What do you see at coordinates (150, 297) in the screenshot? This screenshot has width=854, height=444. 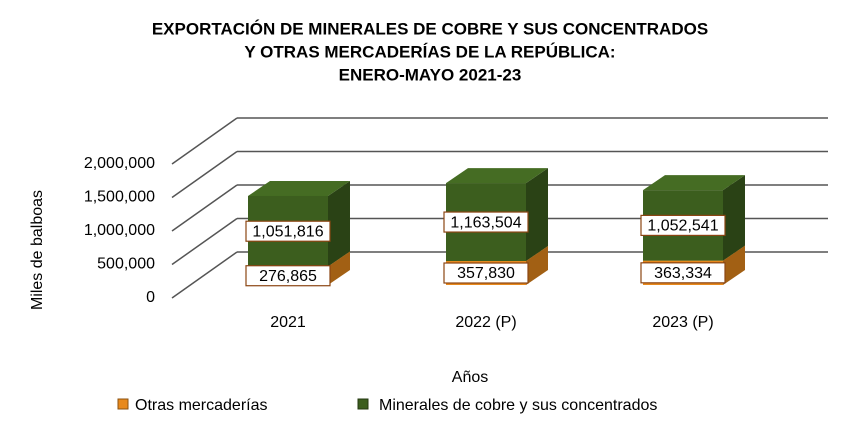 I see `y-tick-label: 0` at bounding box center [150, 297].